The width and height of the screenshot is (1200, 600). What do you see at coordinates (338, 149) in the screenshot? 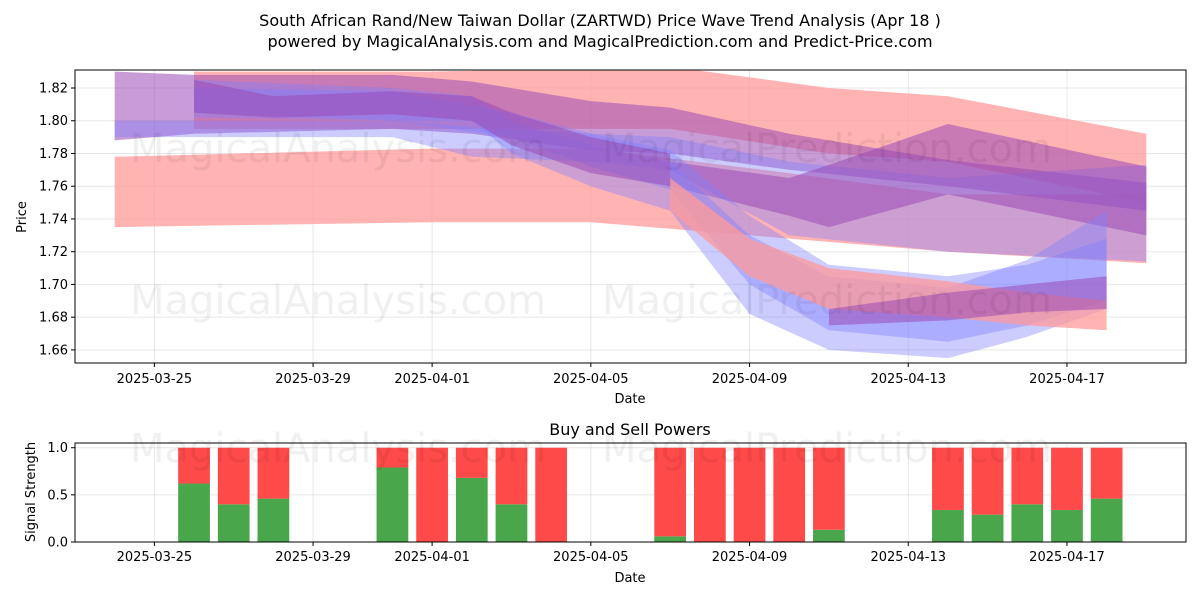
I see `watermark-analysis-top: MagicalAnalysis.com` at bounding box center [338, 149].